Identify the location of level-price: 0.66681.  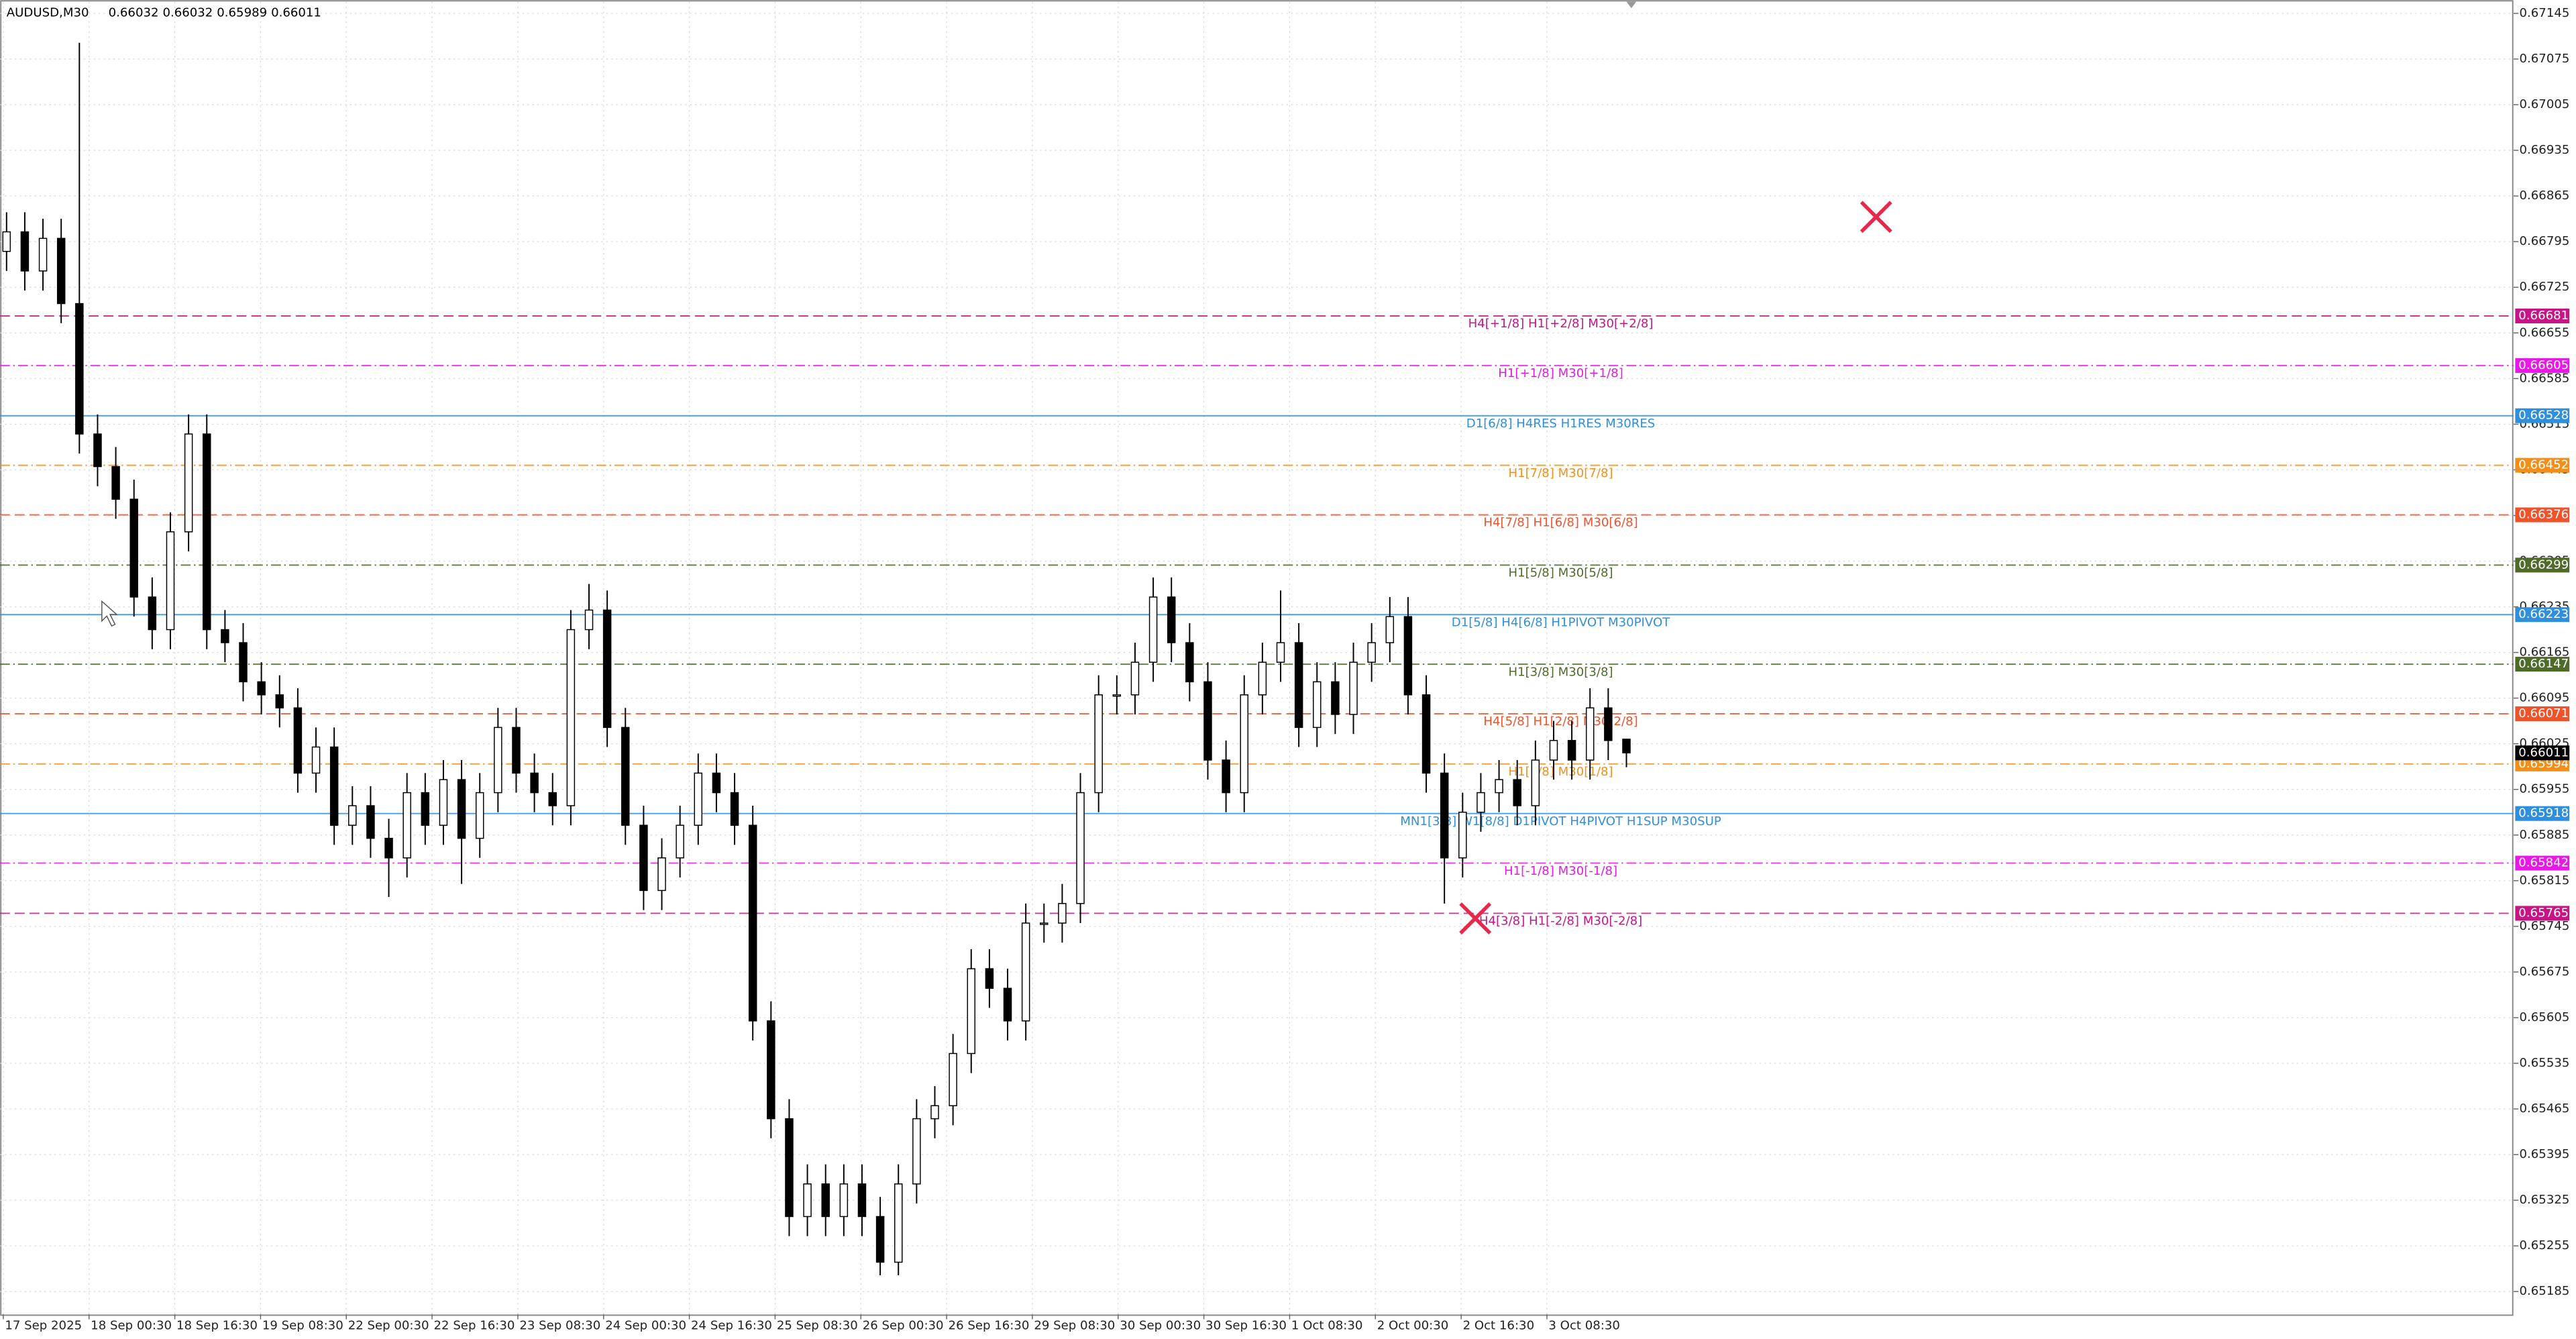
(2543, 316).